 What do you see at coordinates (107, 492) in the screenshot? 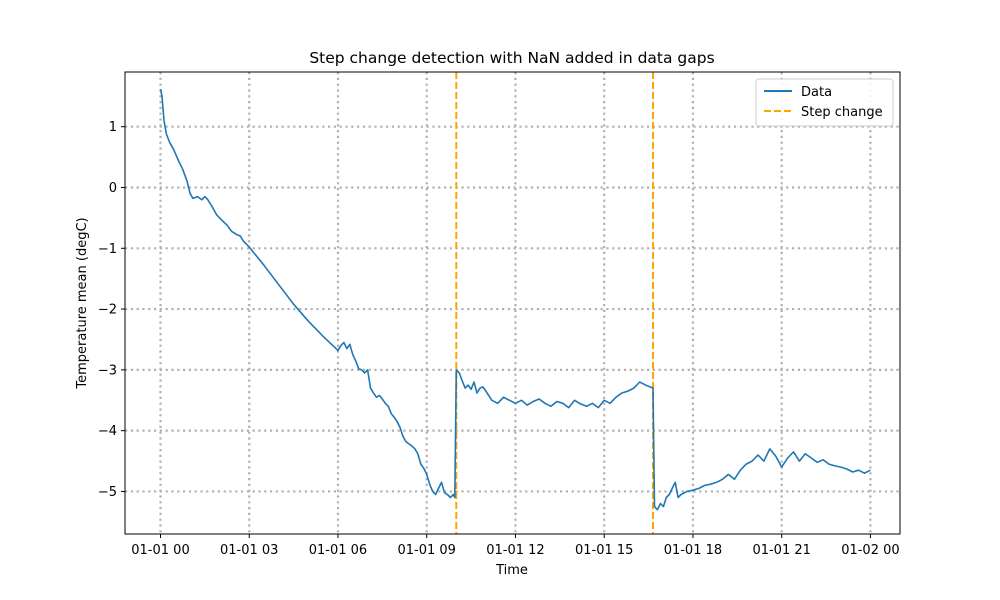
I see `y-tick-label: −5` at bounding box center [107, 492].